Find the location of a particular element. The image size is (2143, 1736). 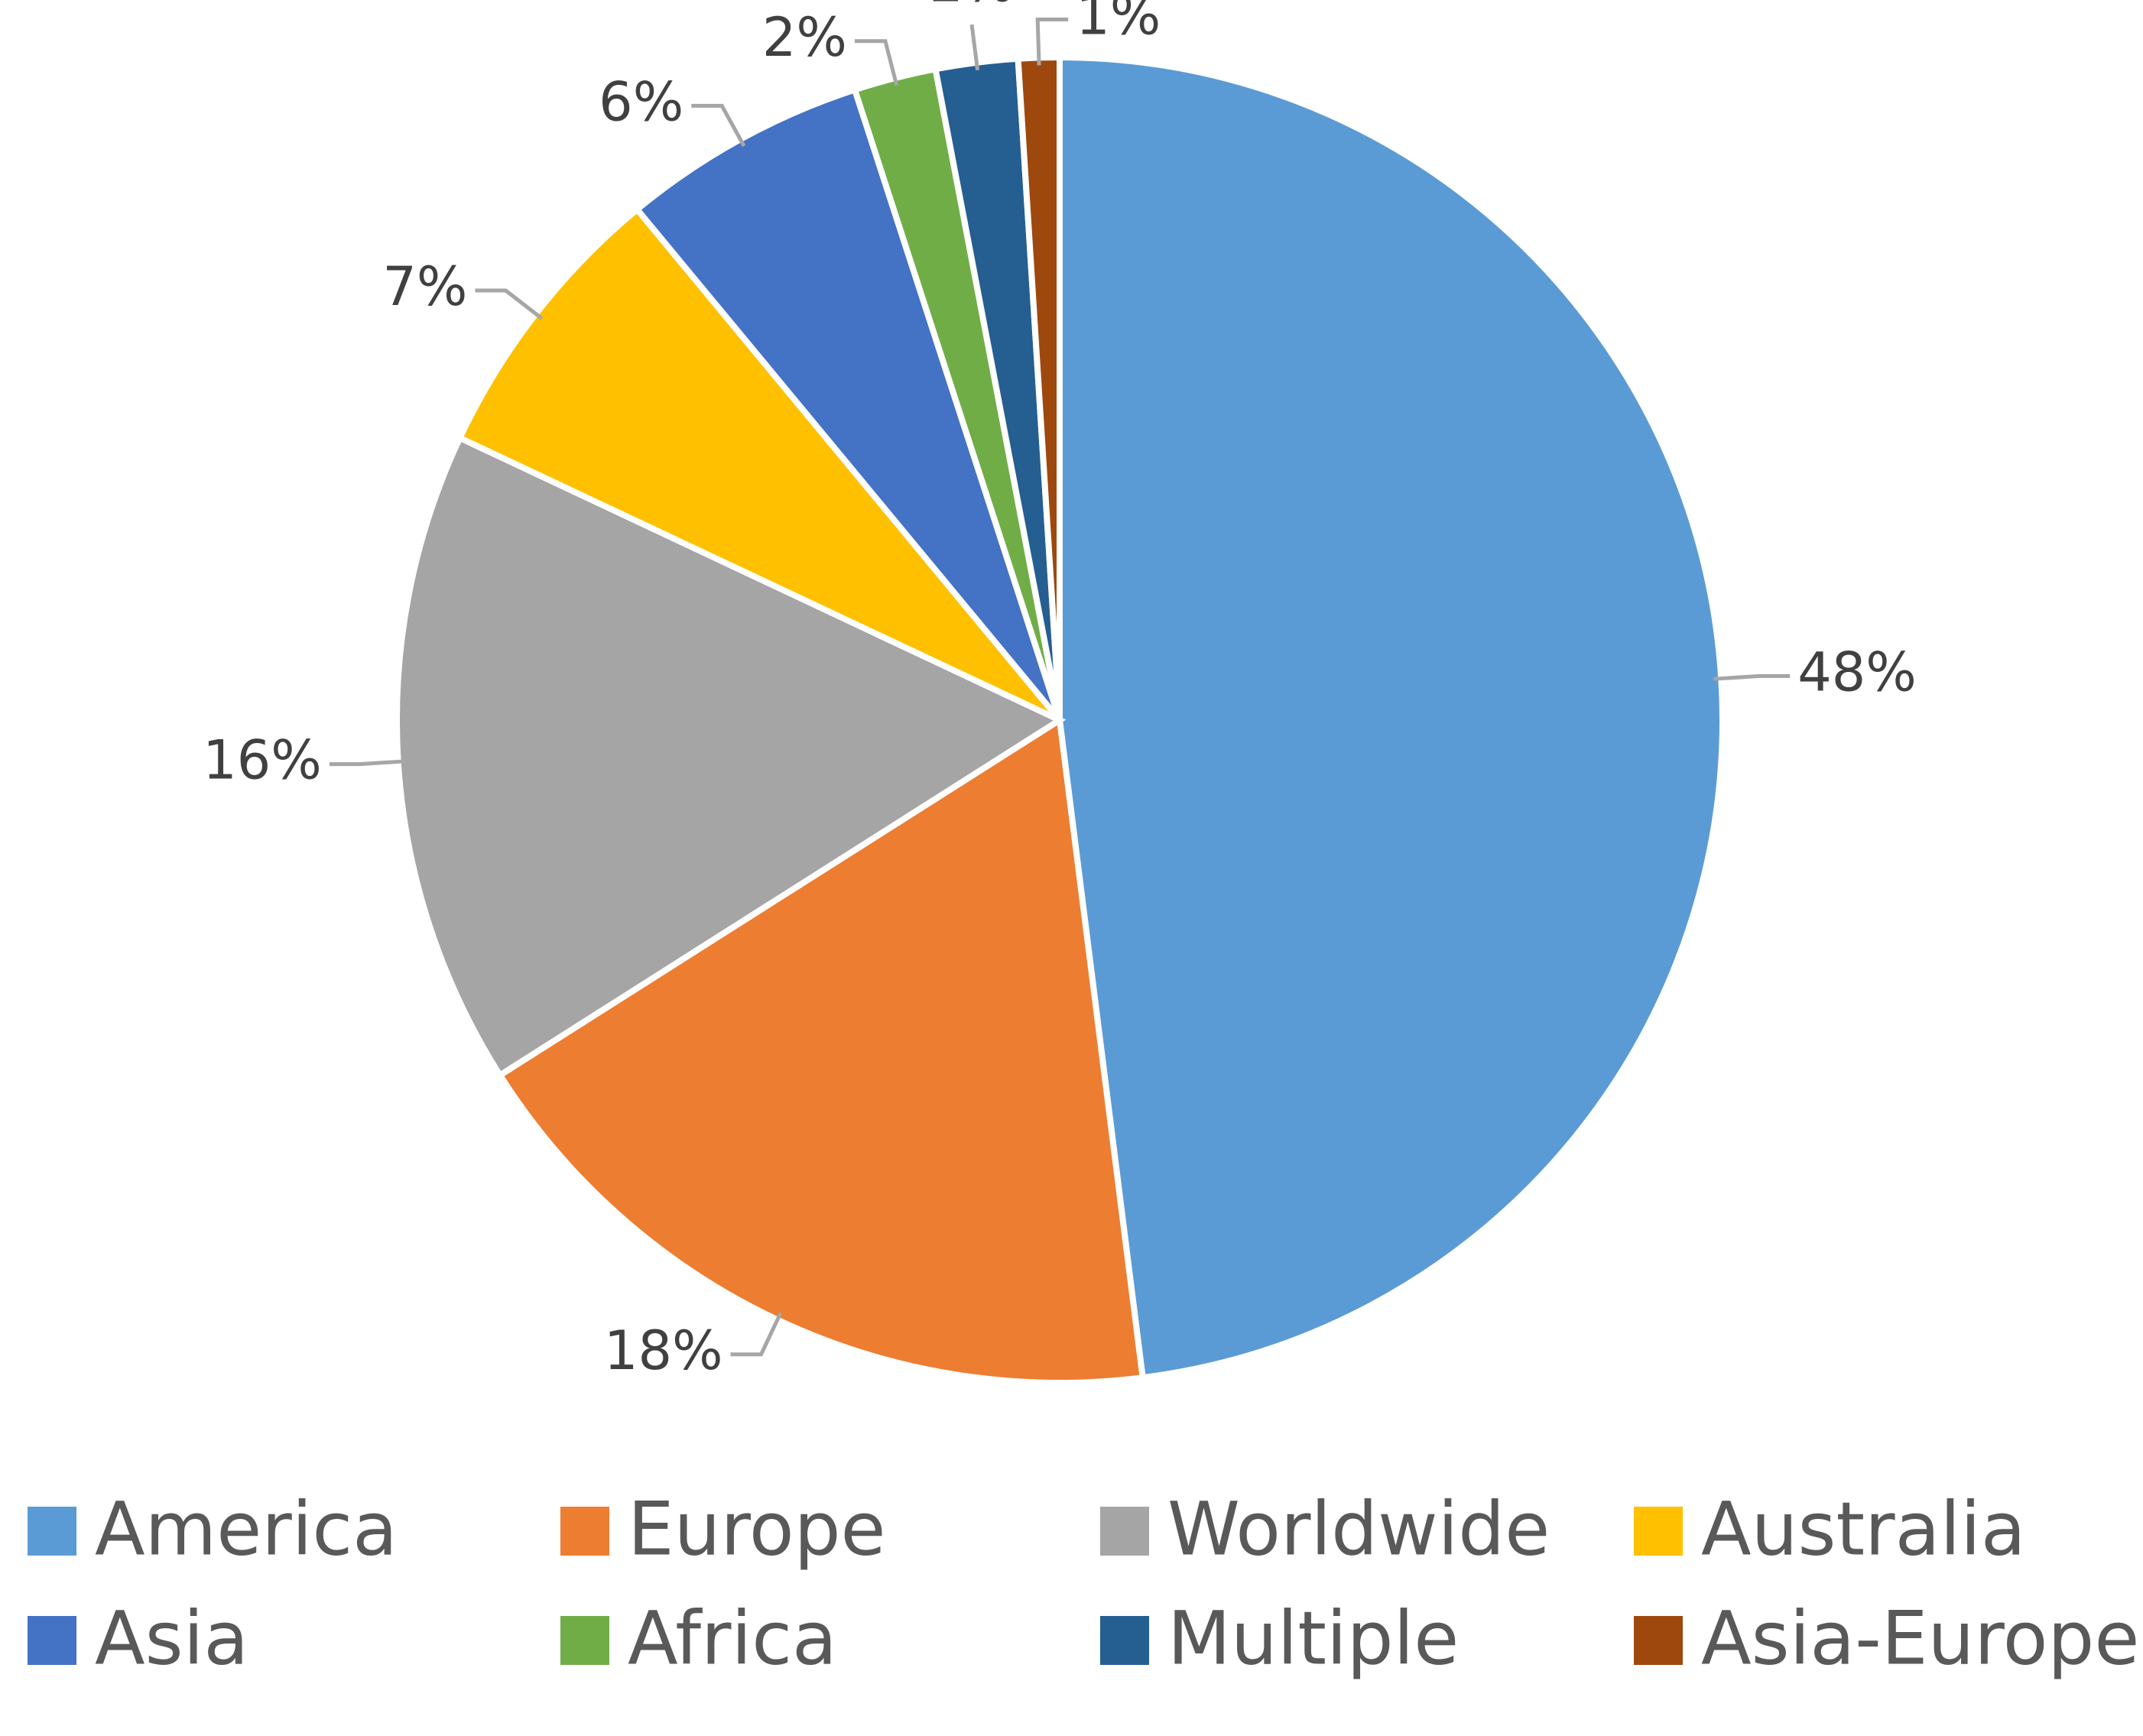

data-label: 18% is located at coordinates (663, 1350).